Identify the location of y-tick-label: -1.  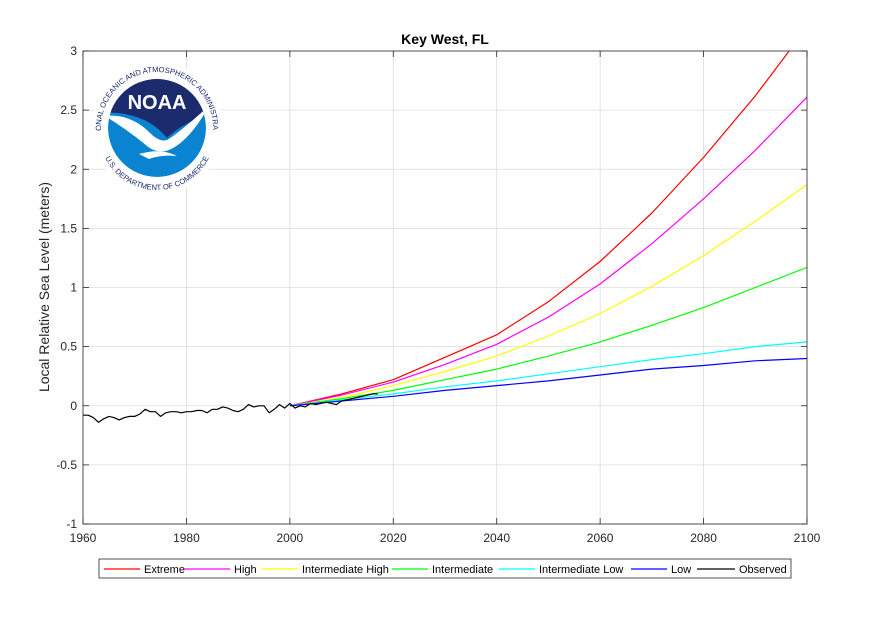
(71, 524).